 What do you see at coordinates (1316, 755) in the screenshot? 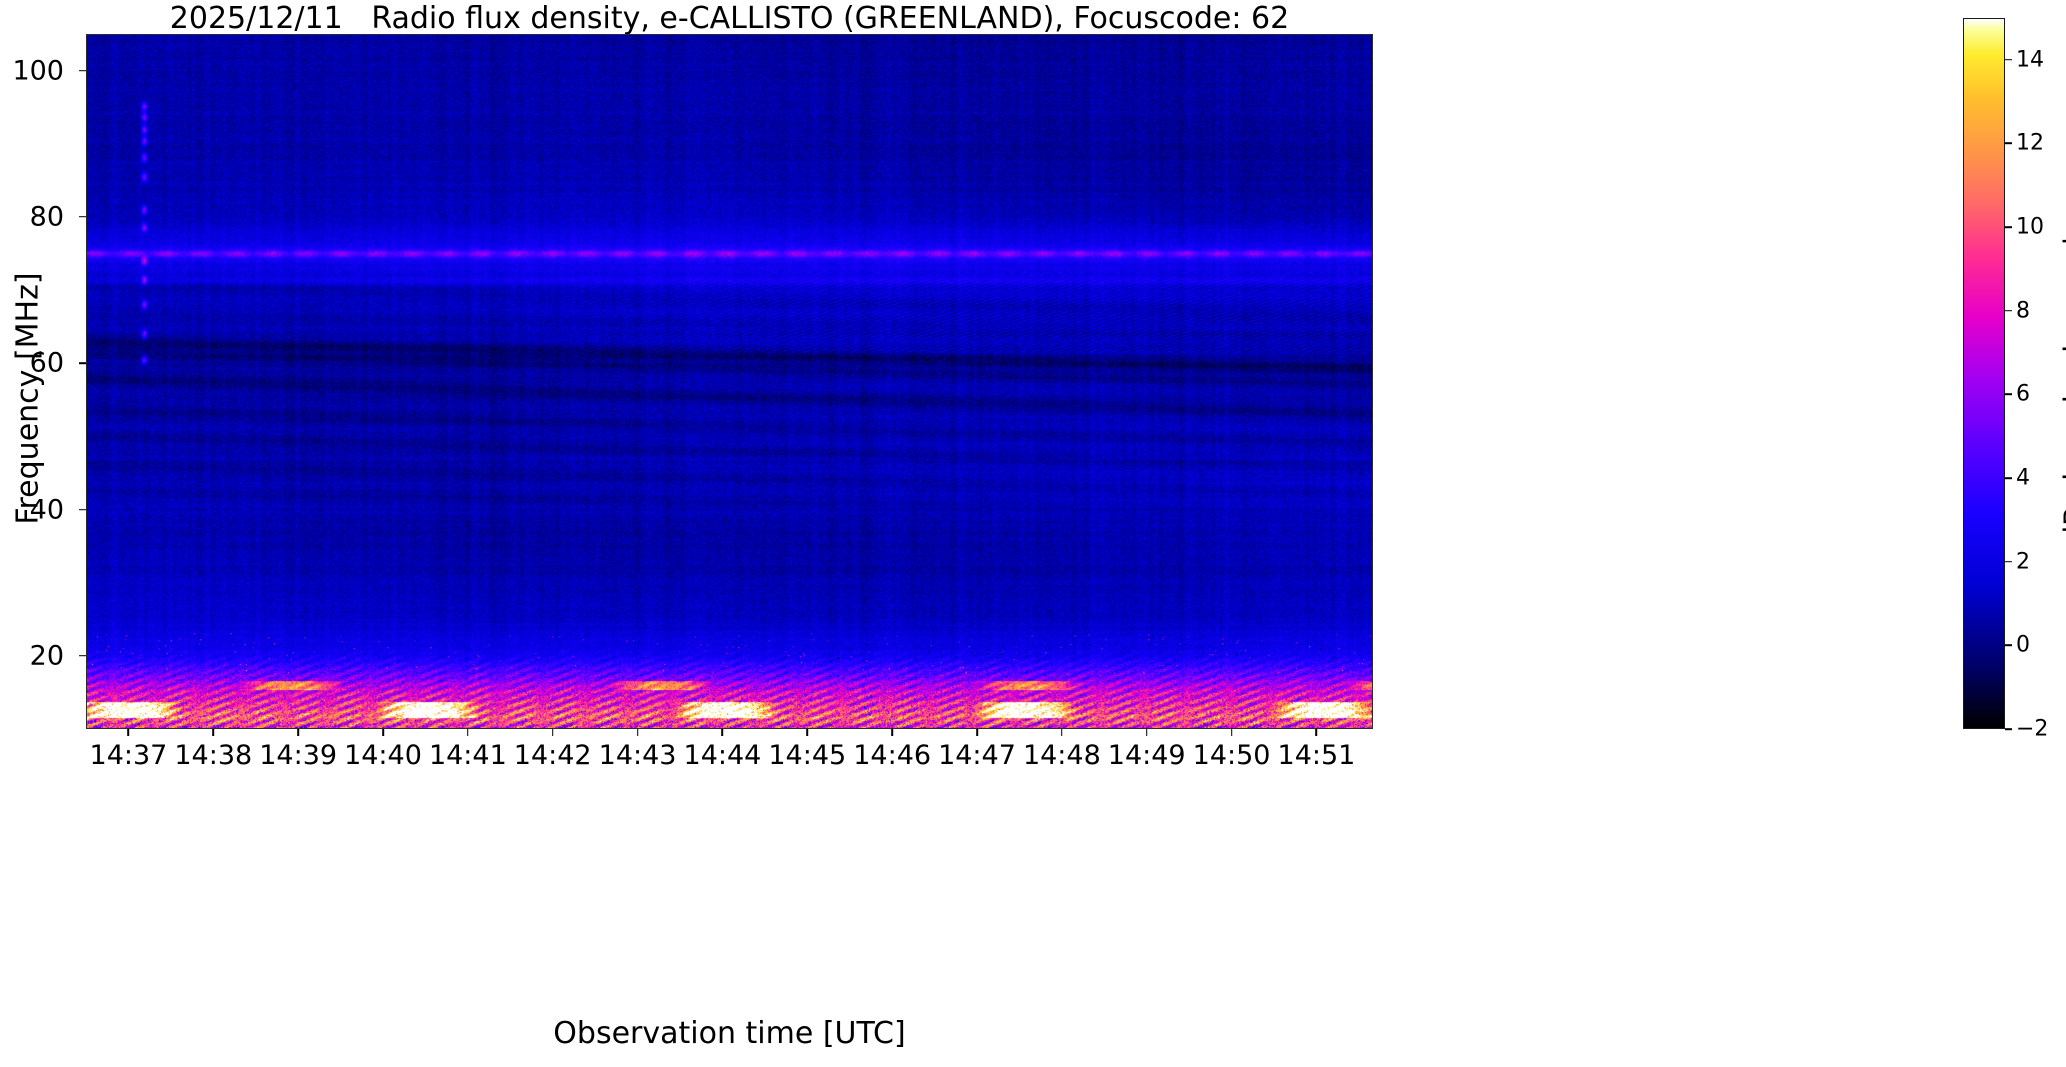
I see `x-axis-tick-label: 14:51` at bounding box center [1316, 755].